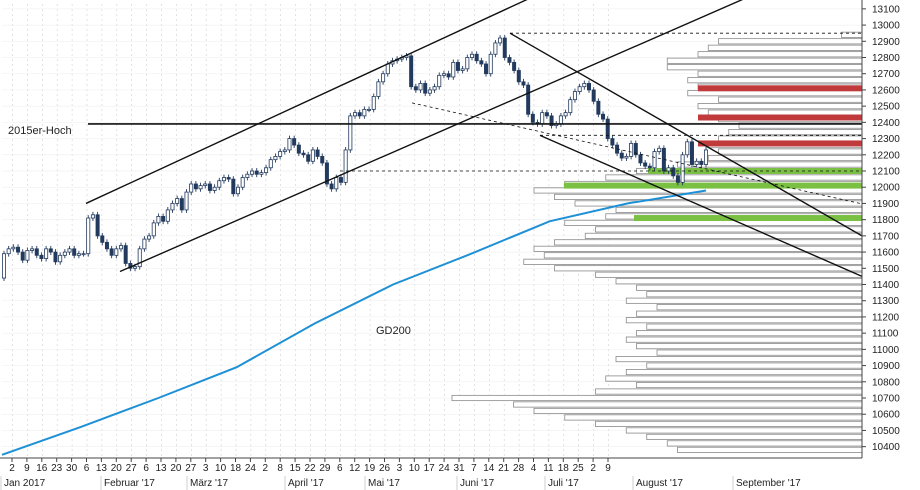 This screenshot has width=920, height=490. I want to click on y-tick-label: 10500, so click(886, 431).